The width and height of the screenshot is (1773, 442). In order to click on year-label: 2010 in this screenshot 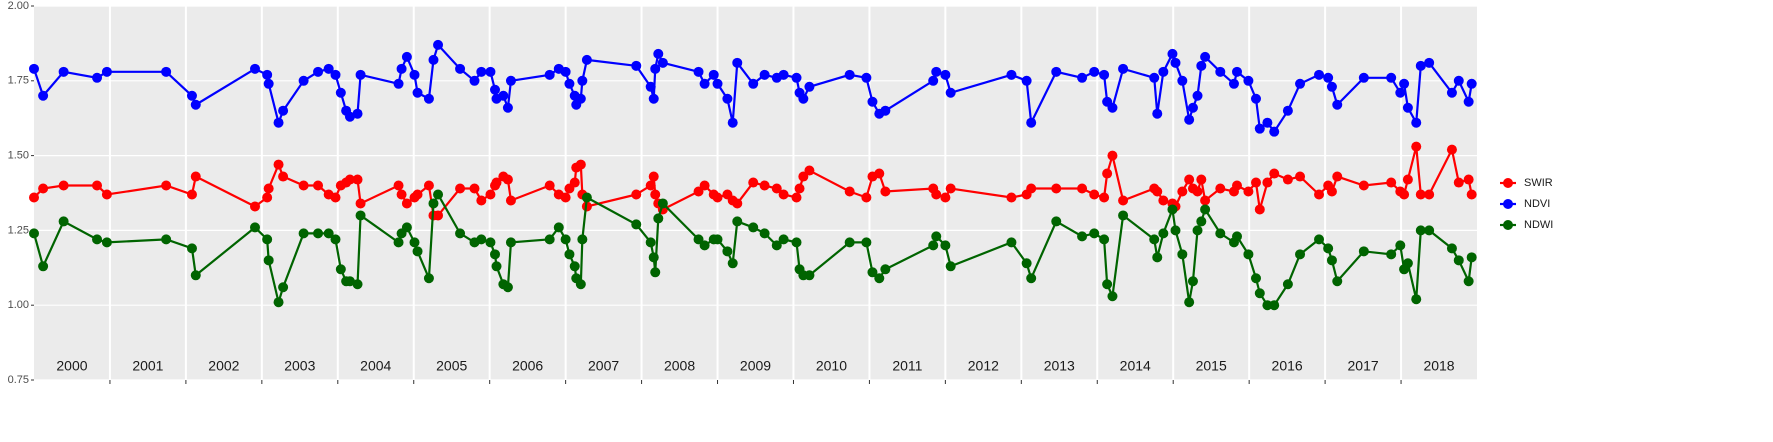, I will do `click(831, 366)`.